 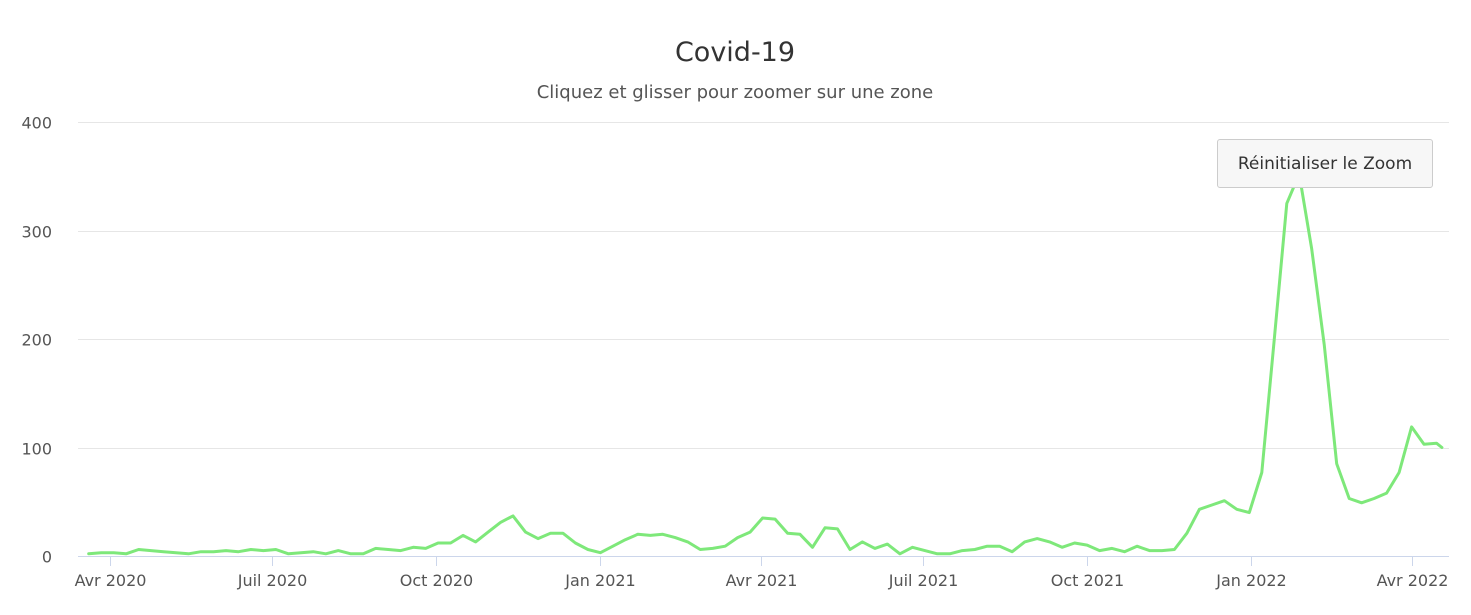 I want to click on x-tick-label: Juil 2021, so click(x=923, y=580).